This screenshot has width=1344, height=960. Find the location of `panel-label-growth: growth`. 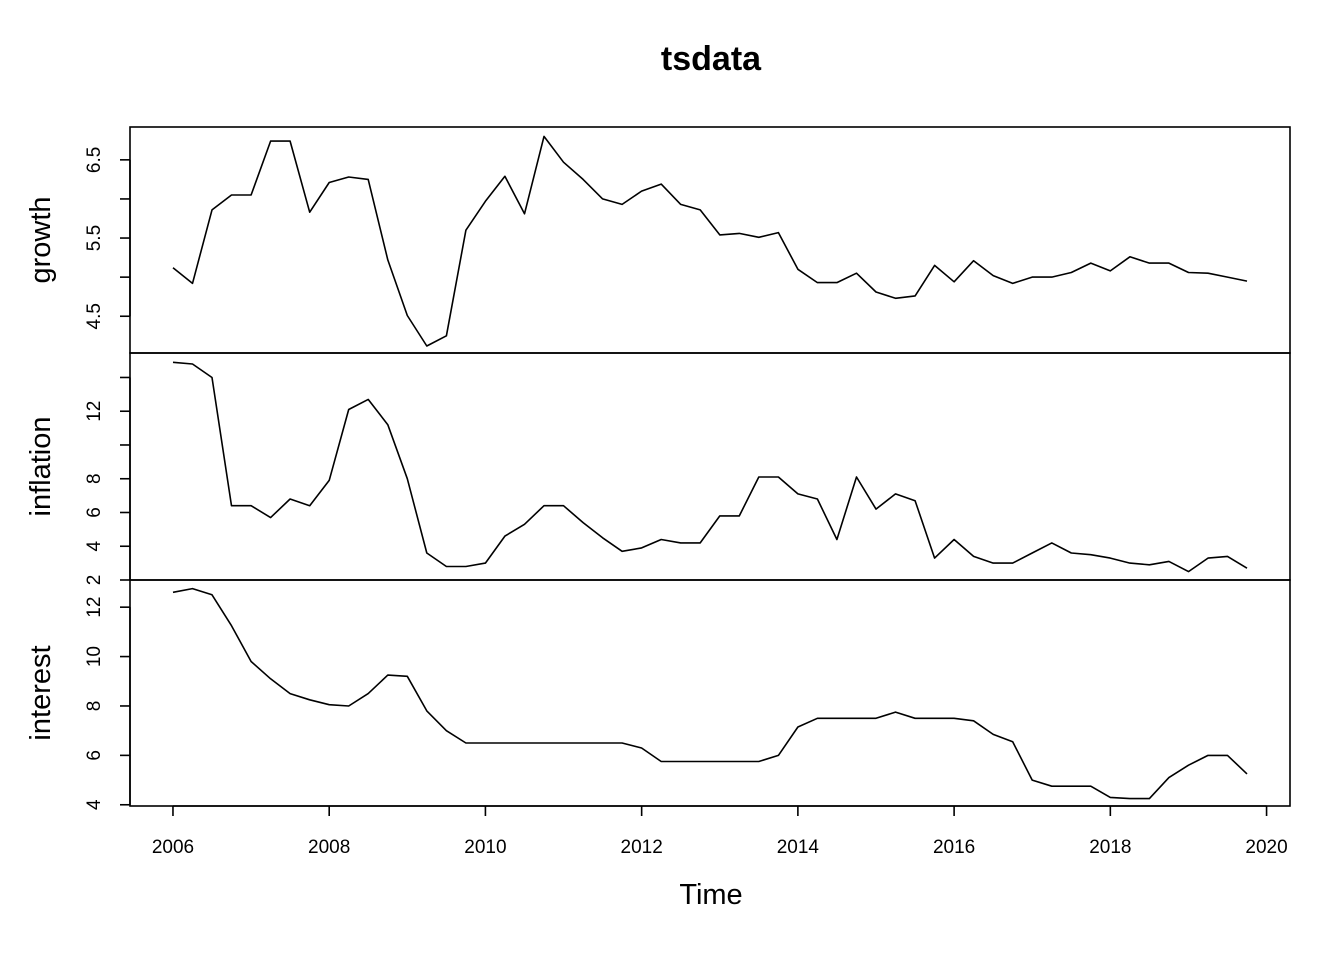

panel-label-growth: growth is located at coordinates (41, 239).